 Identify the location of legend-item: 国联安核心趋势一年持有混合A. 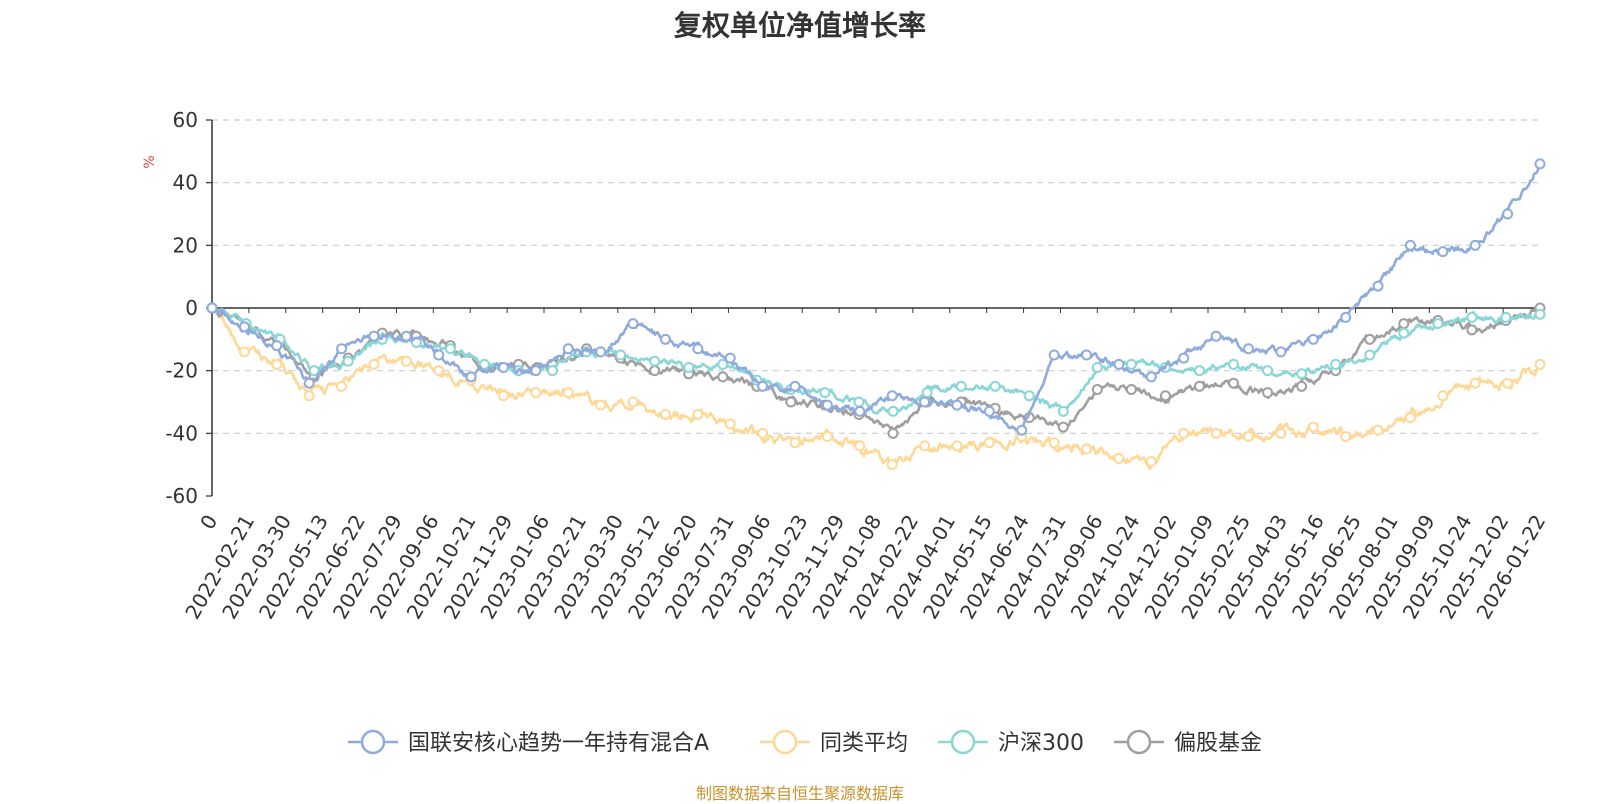
(528, 742).